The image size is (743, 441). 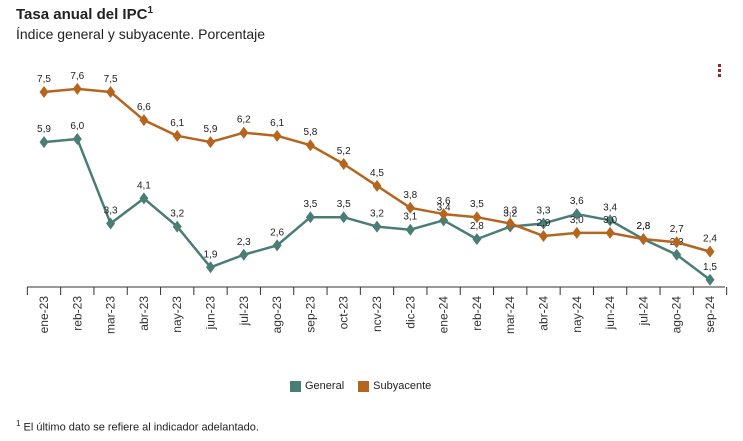 What do you see at coordinates (77, 126) in the screenshot?
I see `data-label-general: 6,0` at bounding box center [77, 126].